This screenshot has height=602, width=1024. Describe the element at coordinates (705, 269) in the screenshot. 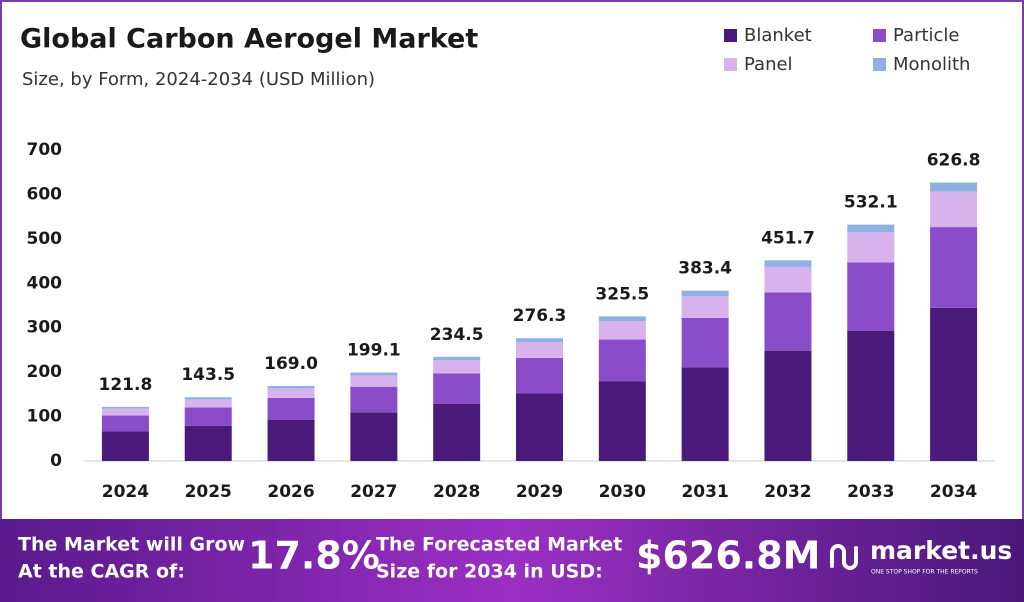

I see `total-label: 383.4` at that location.